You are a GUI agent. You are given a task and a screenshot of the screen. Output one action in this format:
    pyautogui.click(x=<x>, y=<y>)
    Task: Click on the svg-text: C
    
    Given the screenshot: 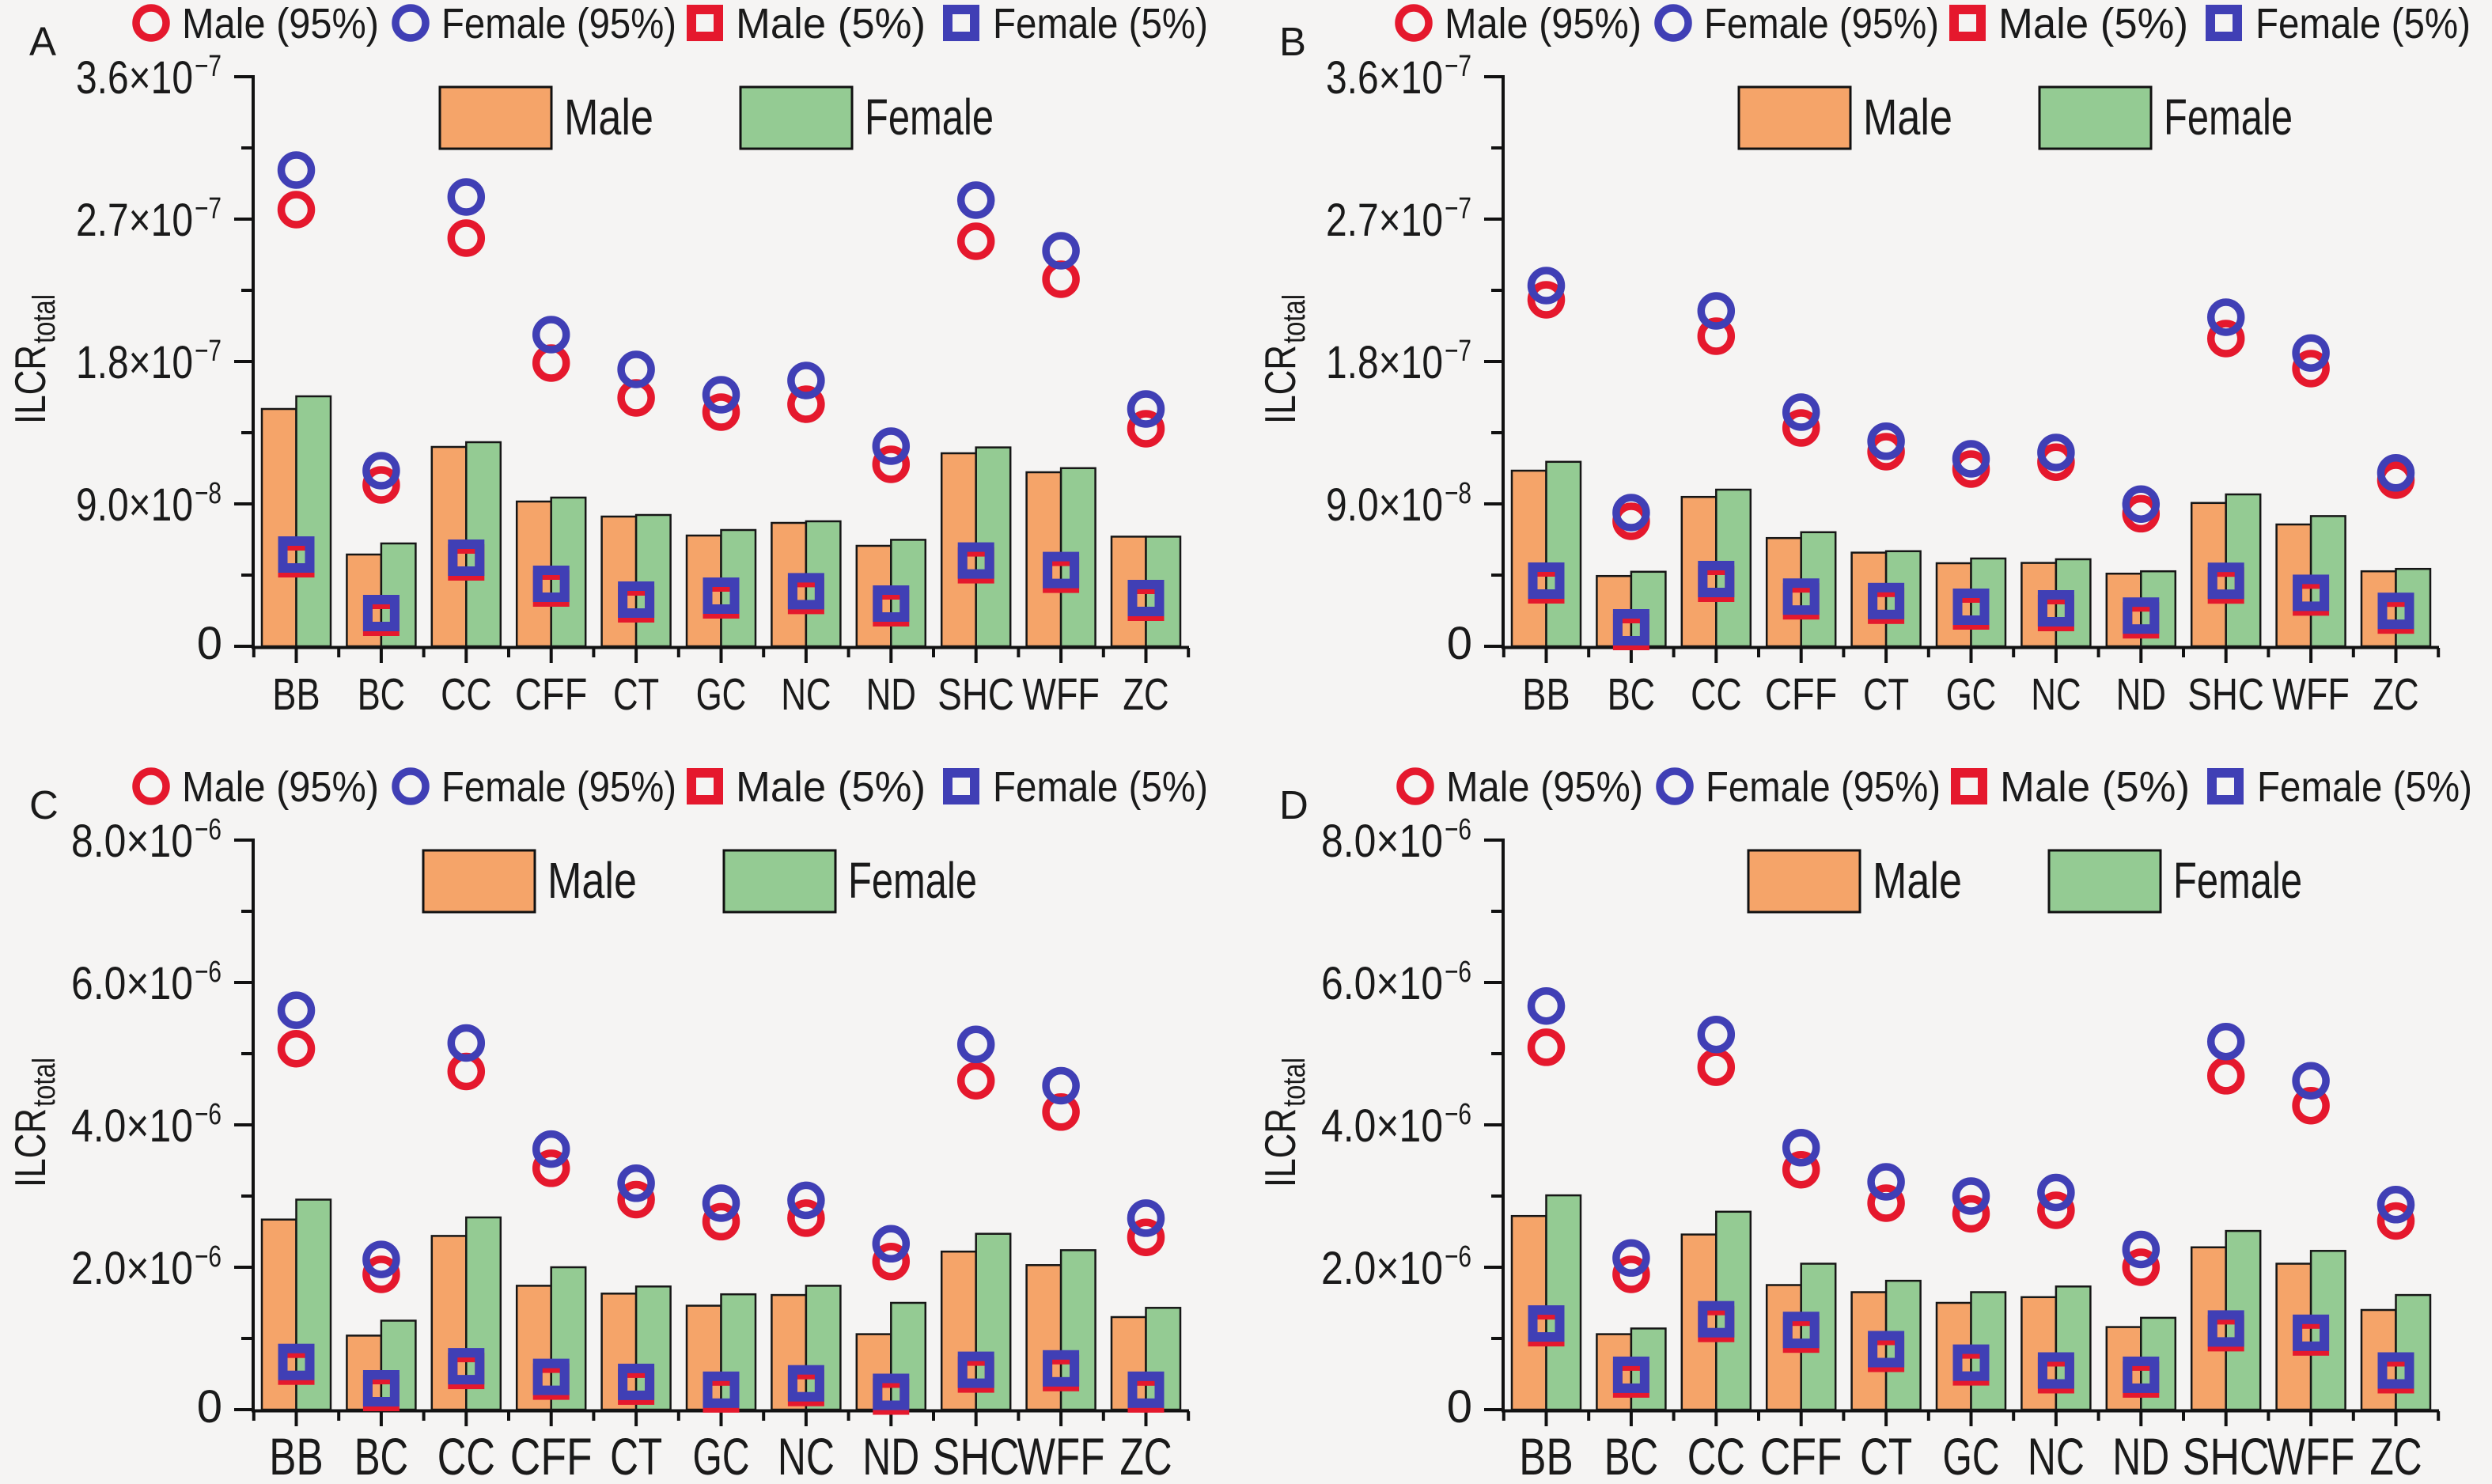 What is the action you would take?
    pyautogui.click(x=44, y=804)
    